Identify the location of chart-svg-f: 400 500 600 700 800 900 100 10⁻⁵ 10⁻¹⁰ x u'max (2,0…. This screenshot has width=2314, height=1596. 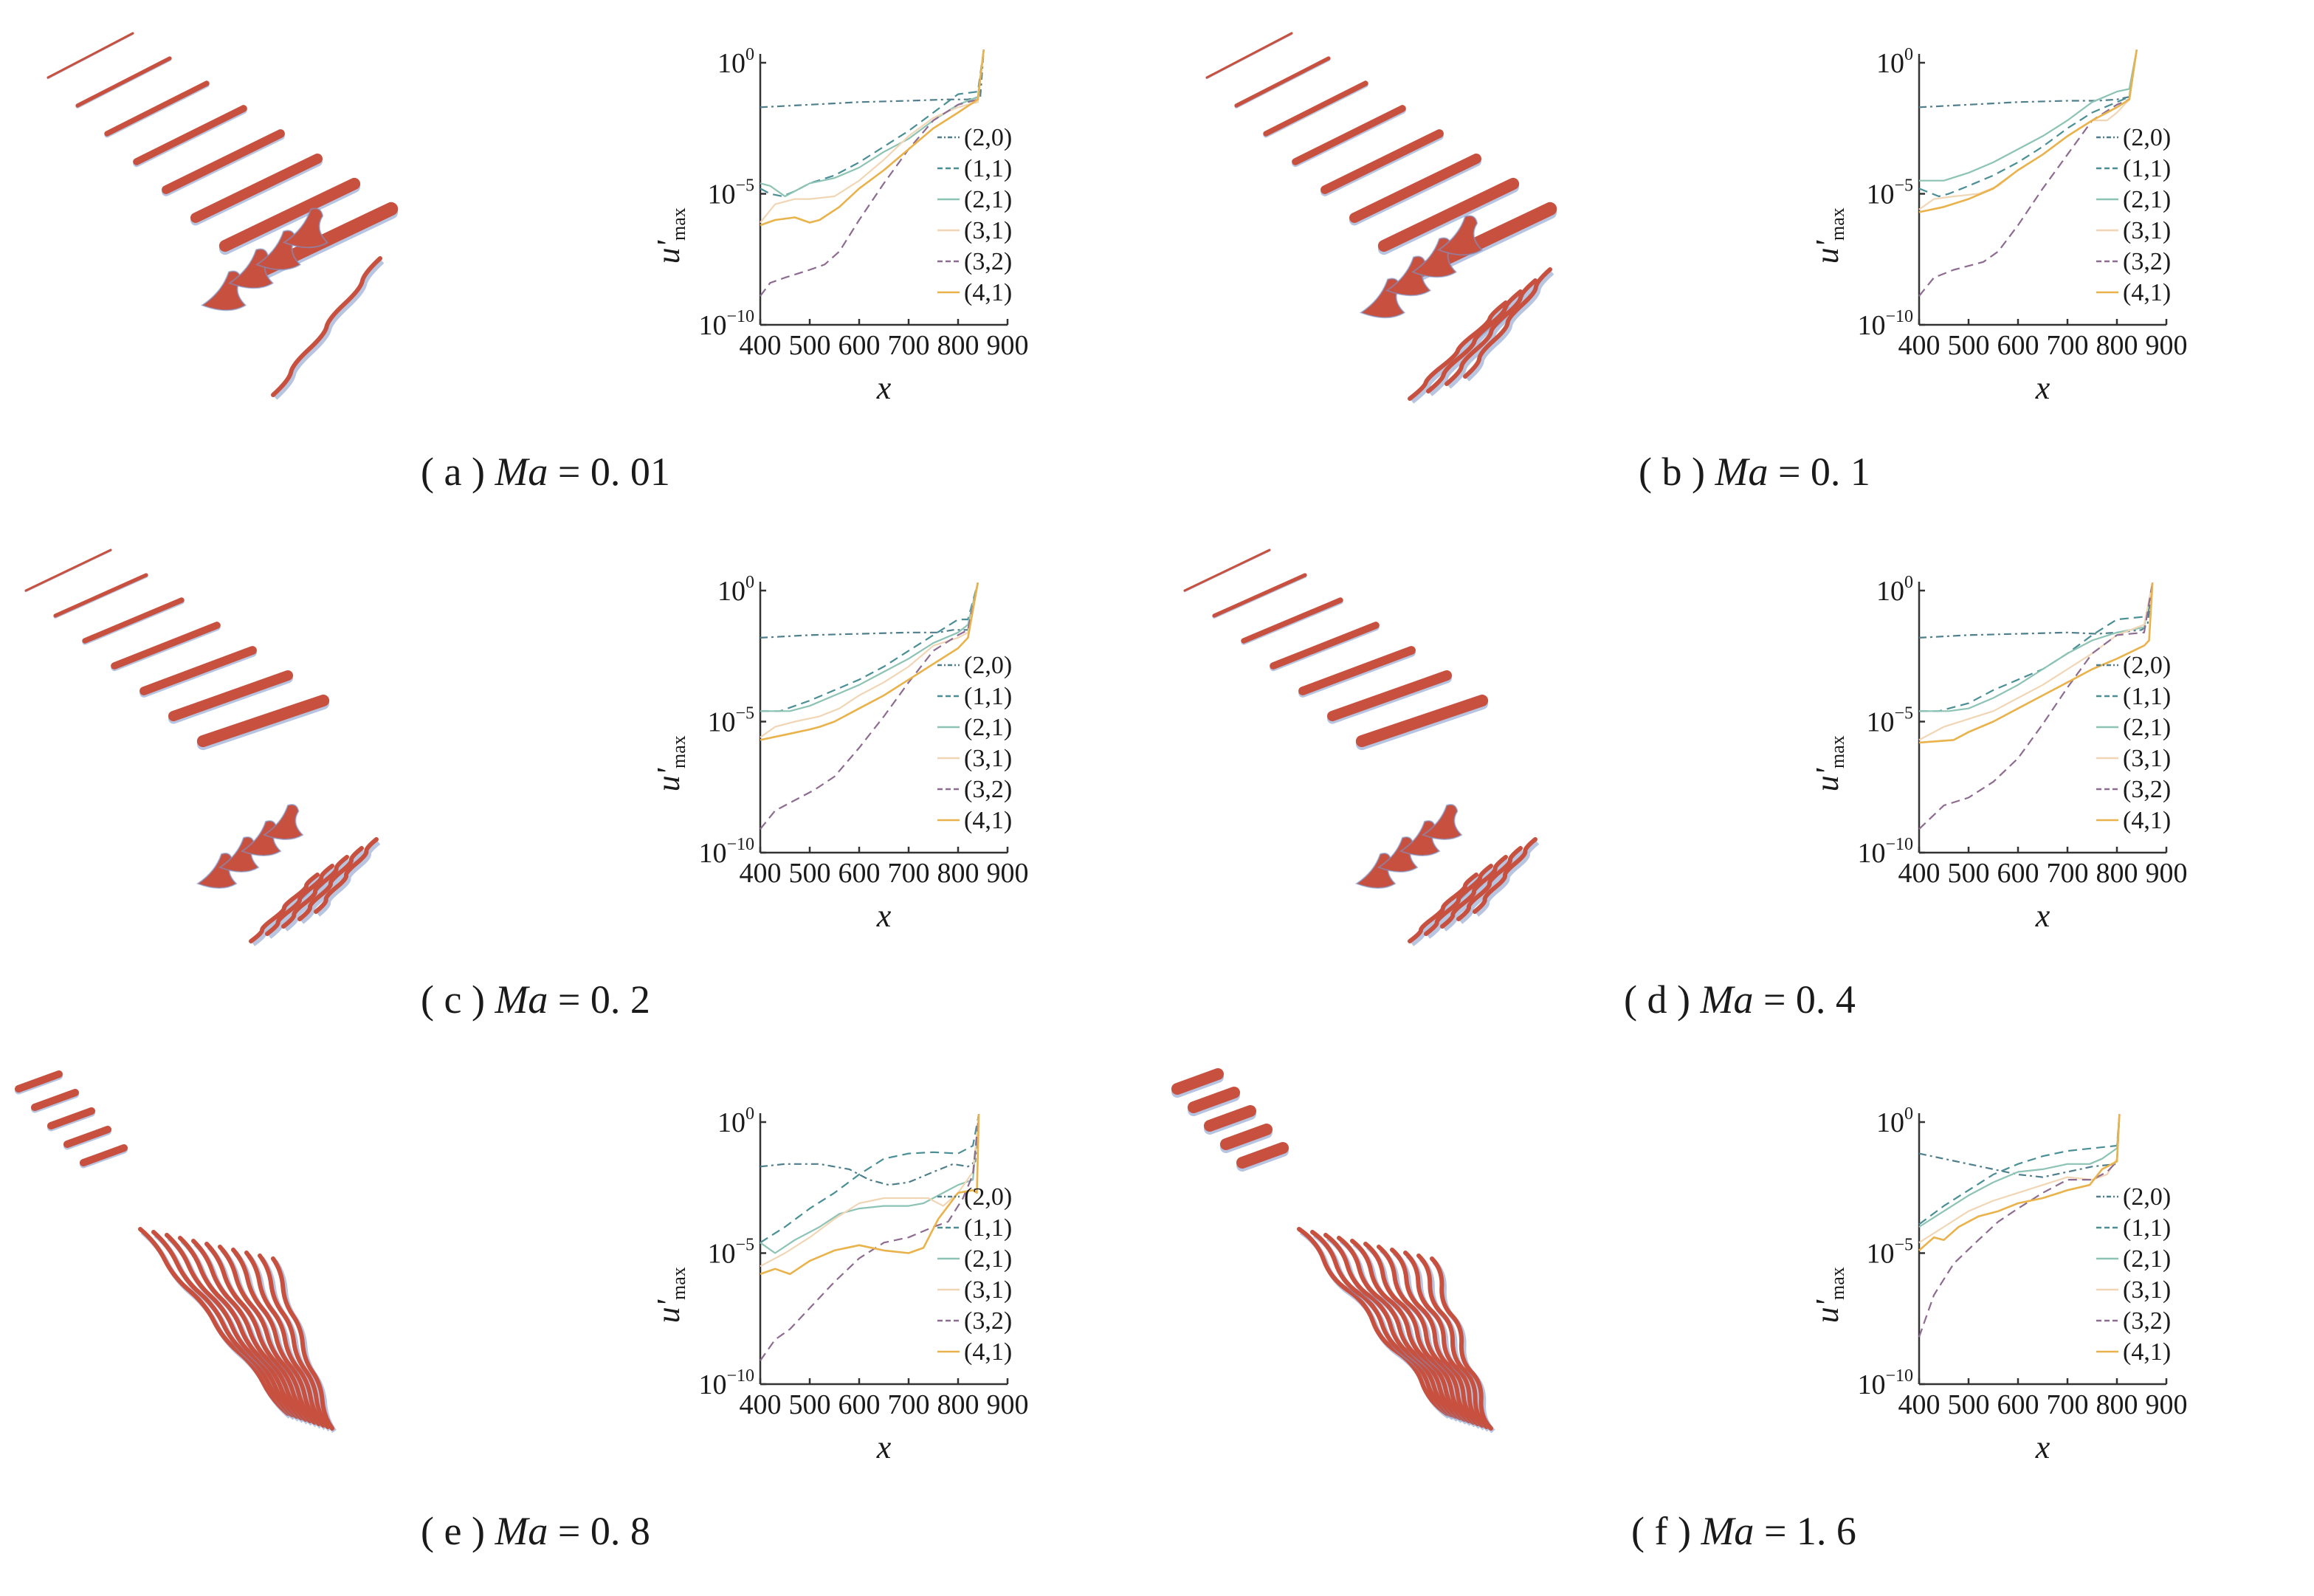
(1998, 1284).